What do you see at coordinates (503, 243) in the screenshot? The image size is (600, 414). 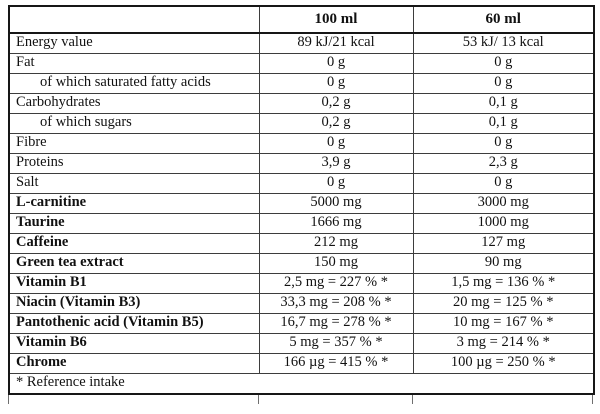 I see `value-60ml: 127 mg` at bounding box center [503, 243].